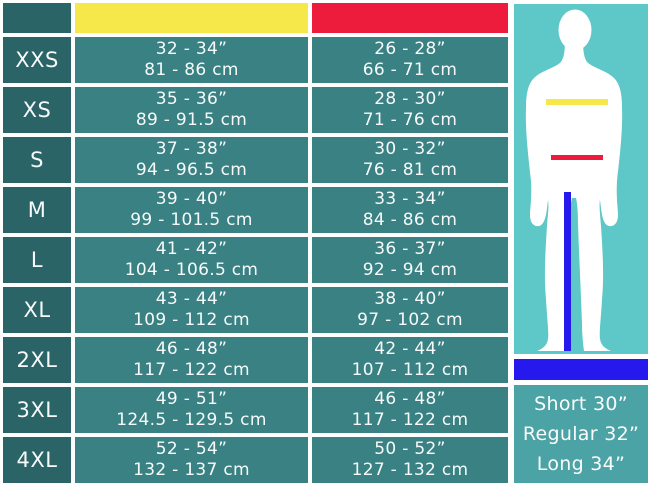 The width and height of the screenshot is (650, 488). I want to click on waist-cell-4XL: 50 - 52” 127 - 132 cm, so click(410, 460).